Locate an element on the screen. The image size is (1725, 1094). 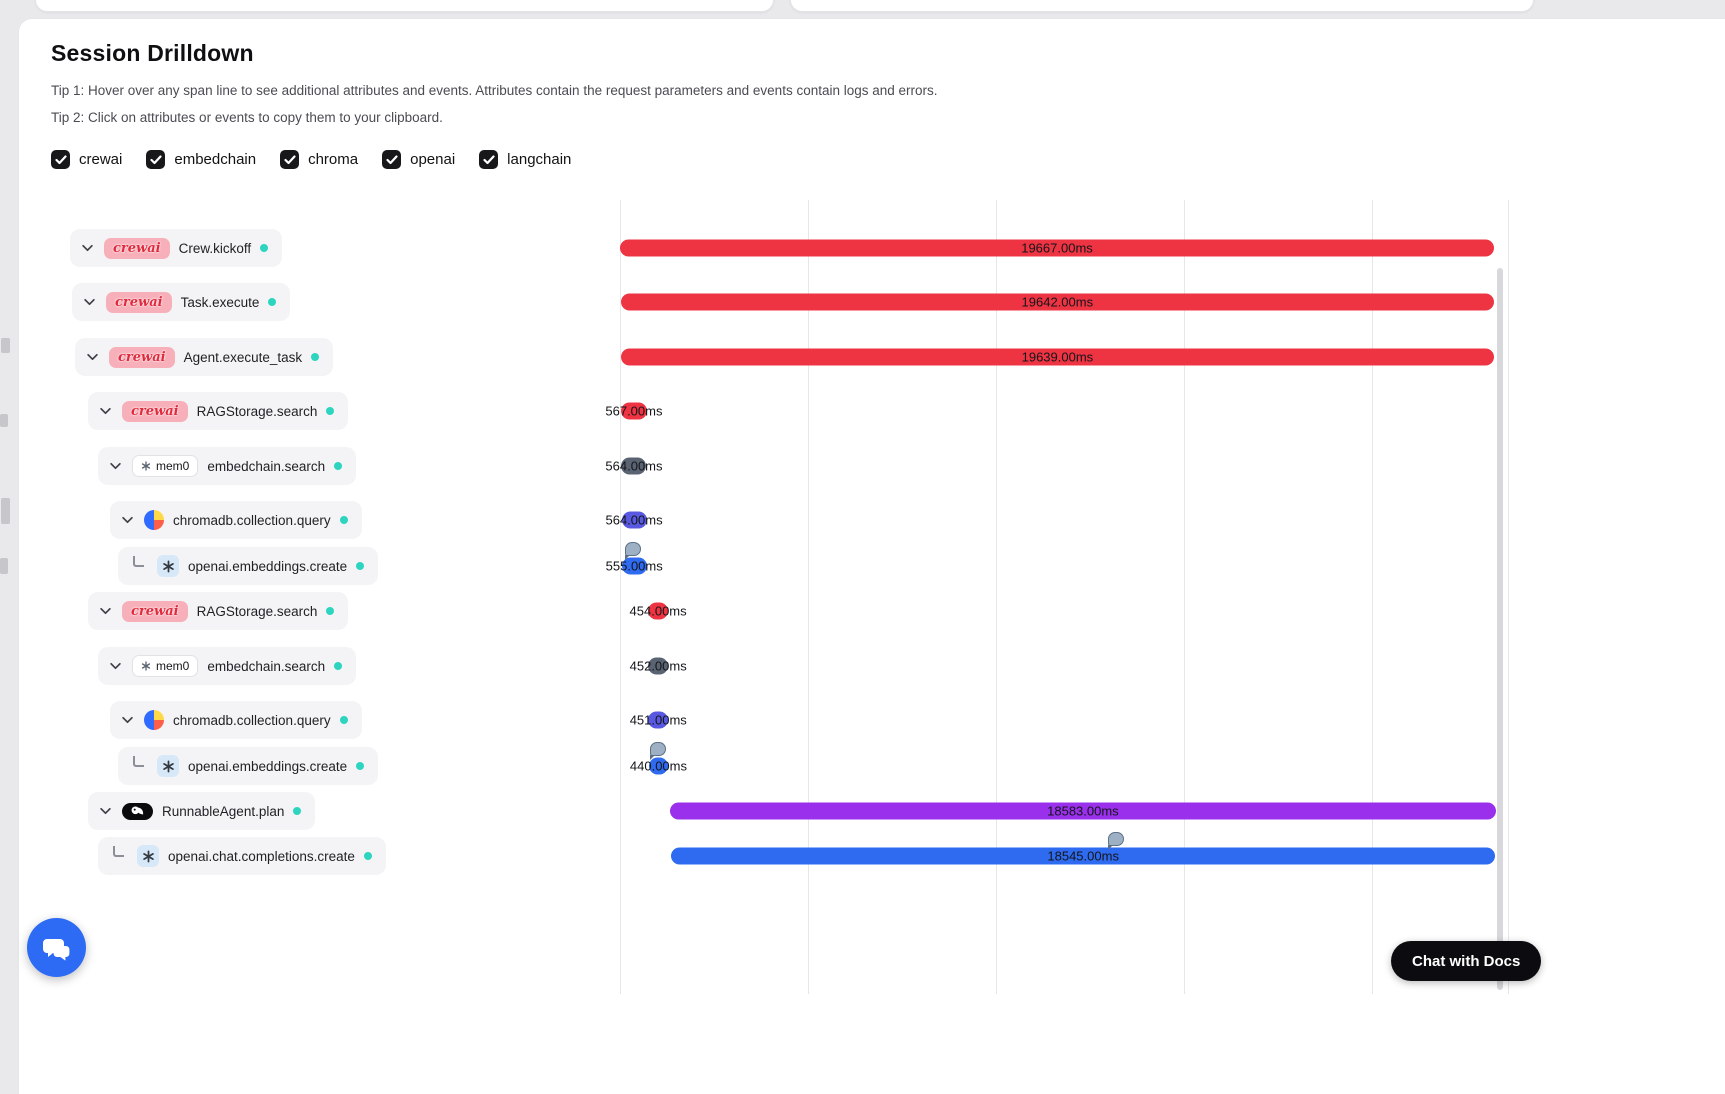
filter-crewai: crewai is located at coordinates (86, 159).